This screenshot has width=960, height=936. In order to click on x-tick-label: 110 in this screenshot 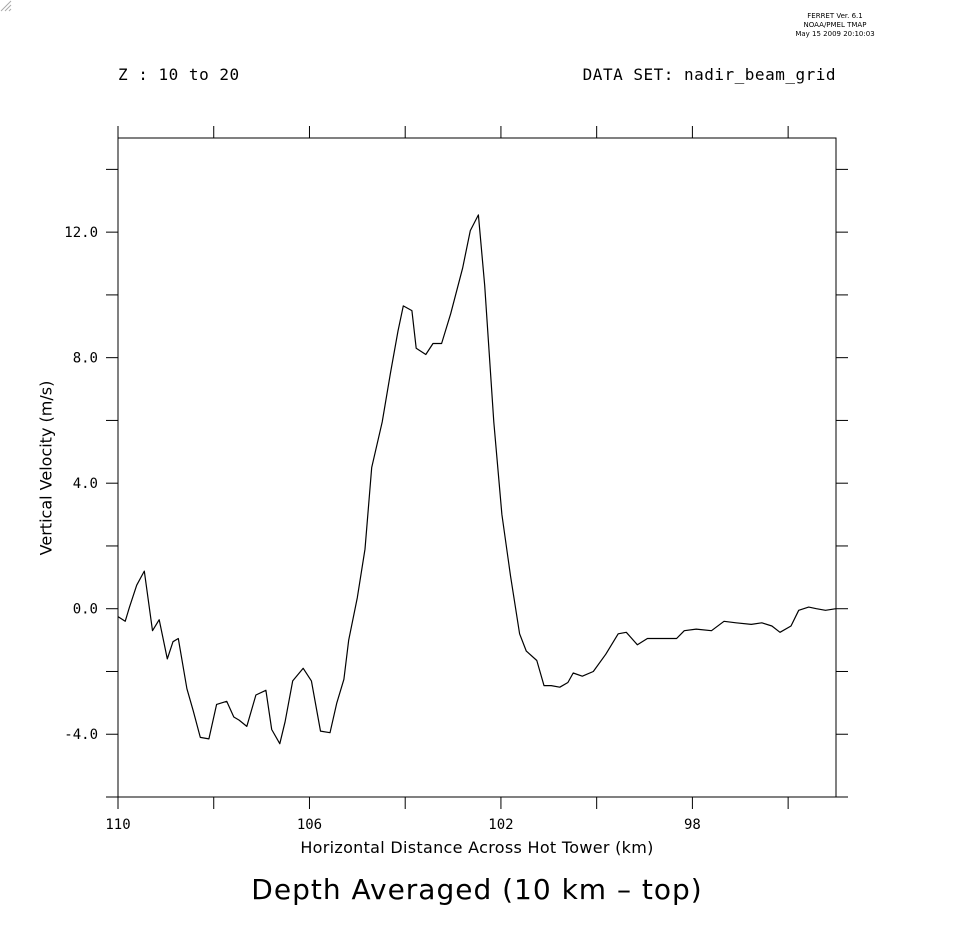, I will do `click(117, 825)`.